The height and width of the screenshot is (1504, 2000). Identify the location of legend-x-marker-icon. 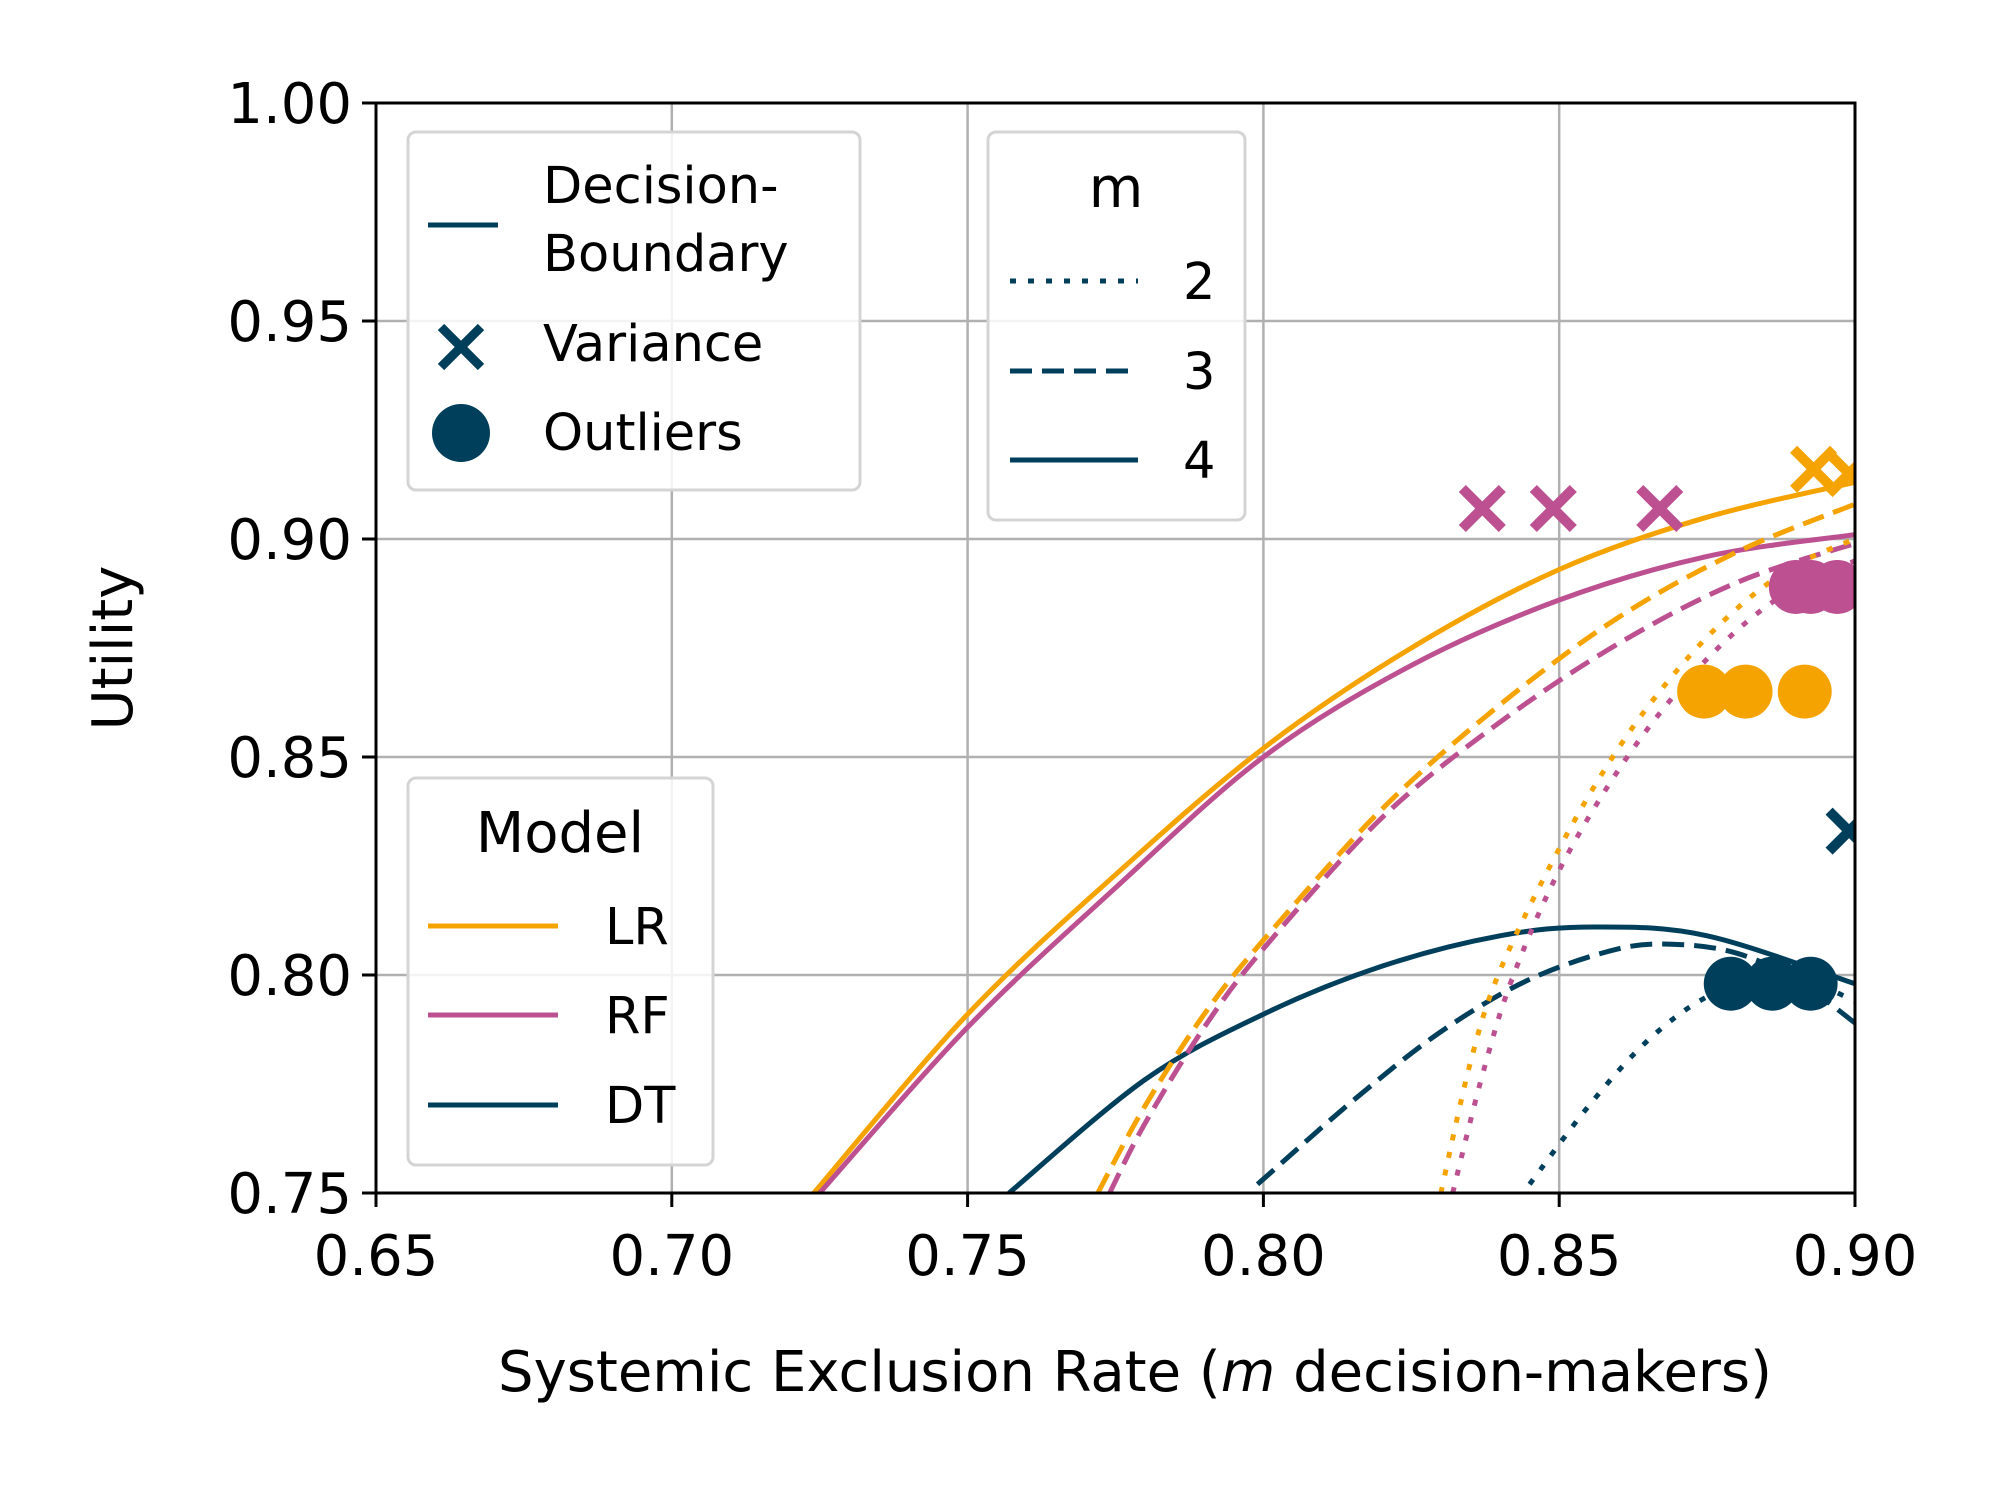
(461, 347).